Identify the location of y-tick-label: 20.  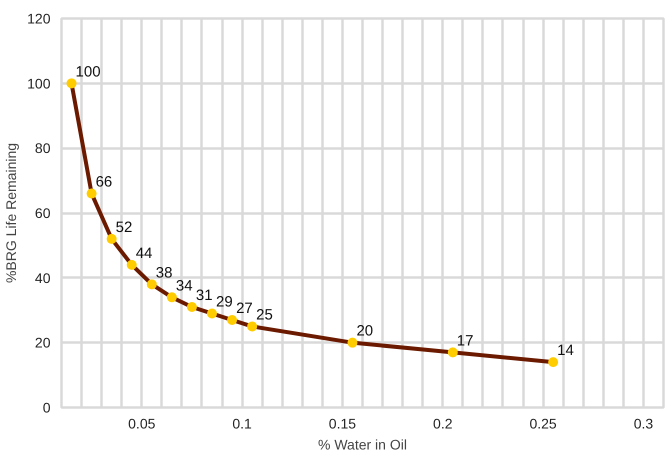
(42, 342).